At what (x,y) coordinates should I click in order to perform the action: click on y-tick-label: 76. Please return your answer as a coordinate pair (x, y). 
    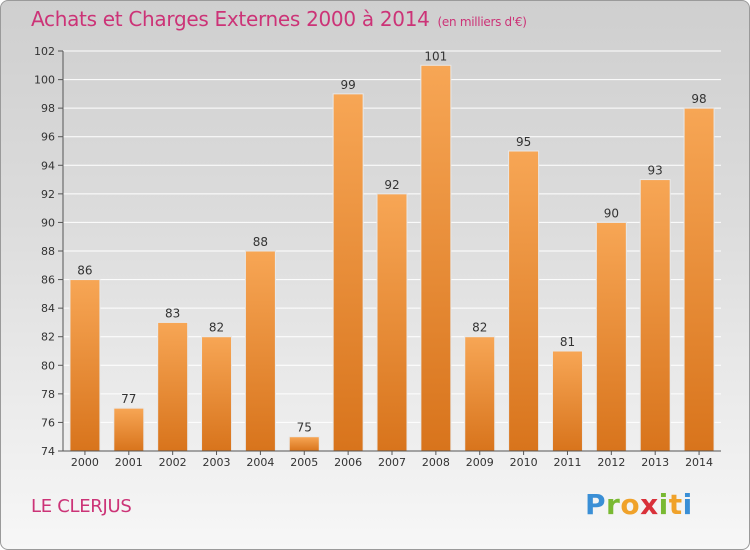
    Looking at the image, I should click on (48, 422).